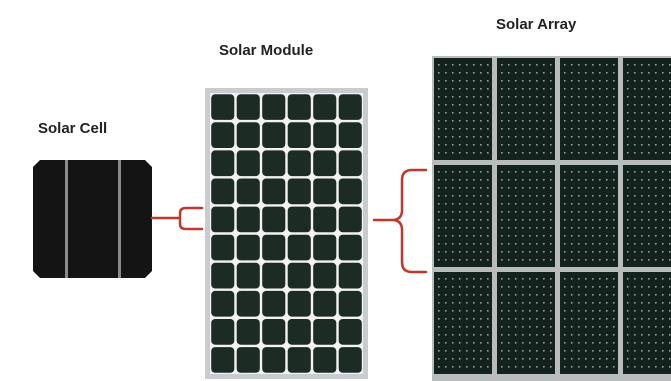  I want to click on solar-cell, so click(92, 219).